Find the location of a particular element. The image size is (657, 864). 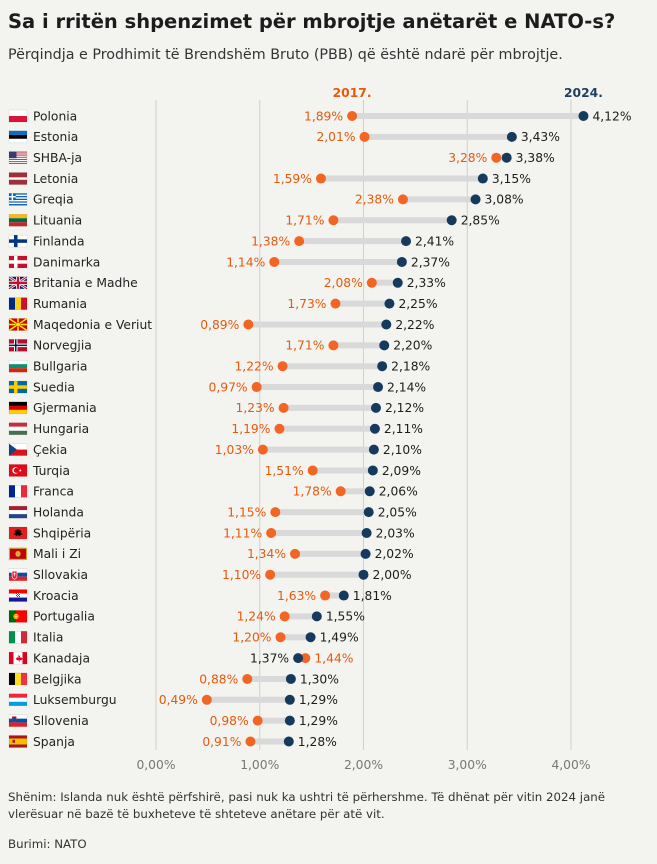

value-label-2017: 0,89% is located at coordinates (219, 325).